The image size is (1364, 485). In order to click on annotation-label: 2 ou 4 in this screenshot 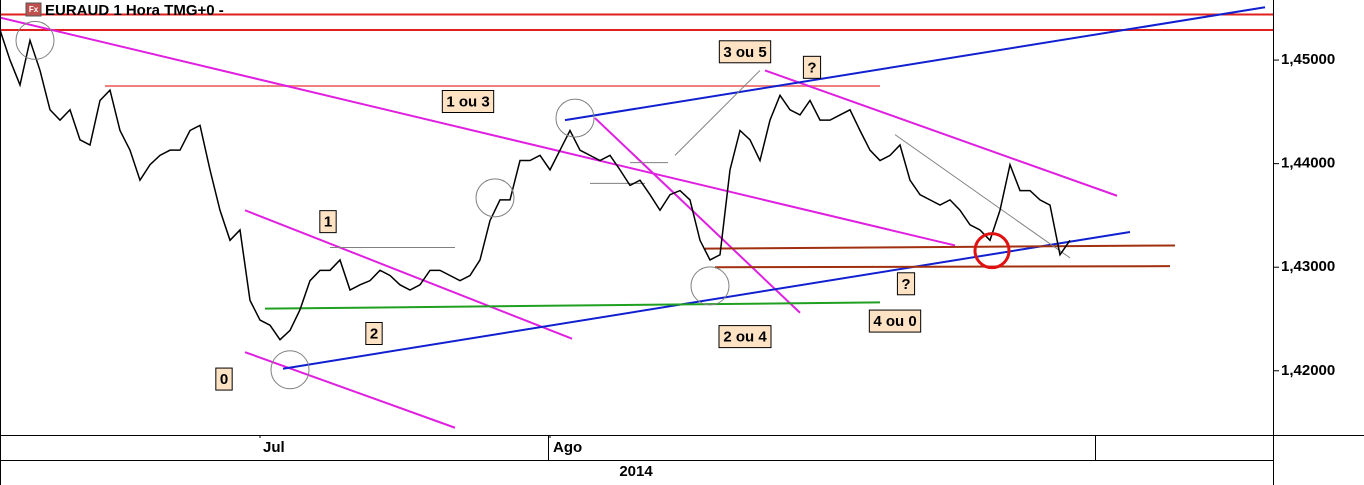, I will do `click(745, 337)`.